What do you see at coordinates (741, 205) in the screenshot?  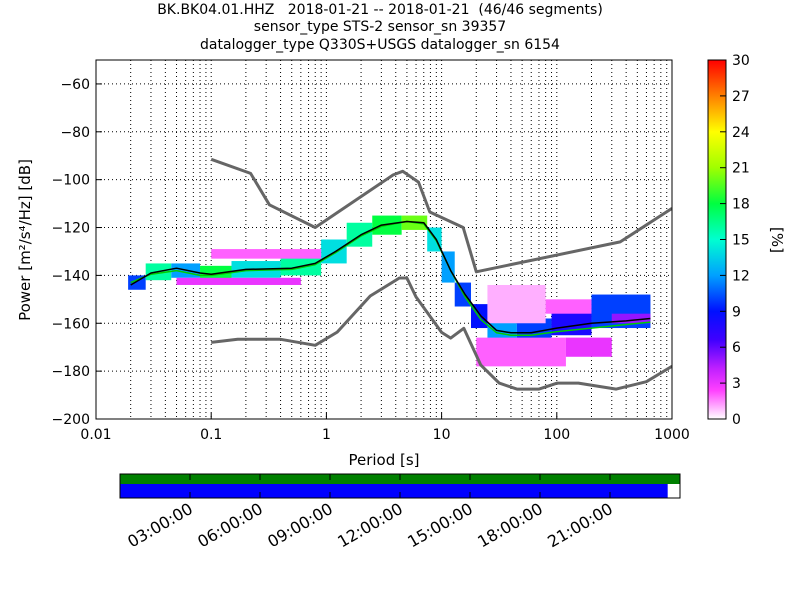 I see `colorbar-tick-label: 18` at bounding box center [741, 205].